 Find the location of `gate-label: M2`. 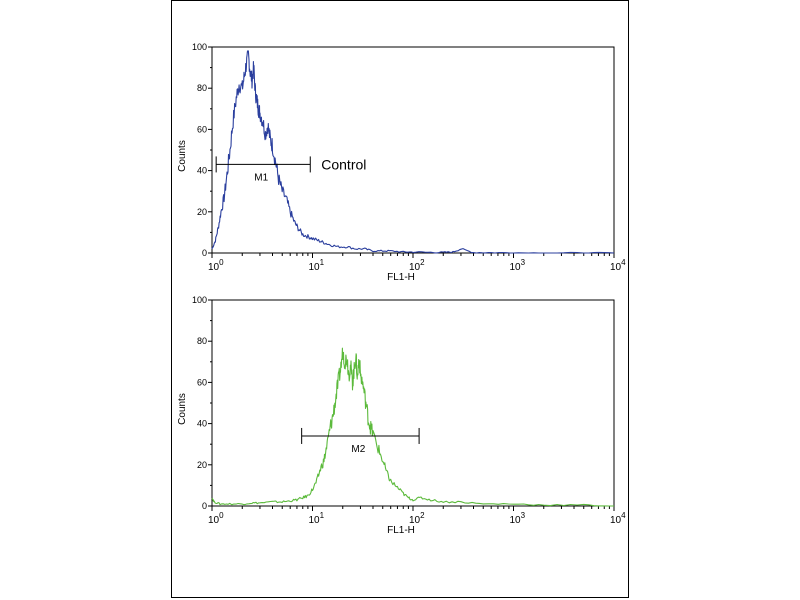

gate-label: M2 is located at coordinates (358, 449).